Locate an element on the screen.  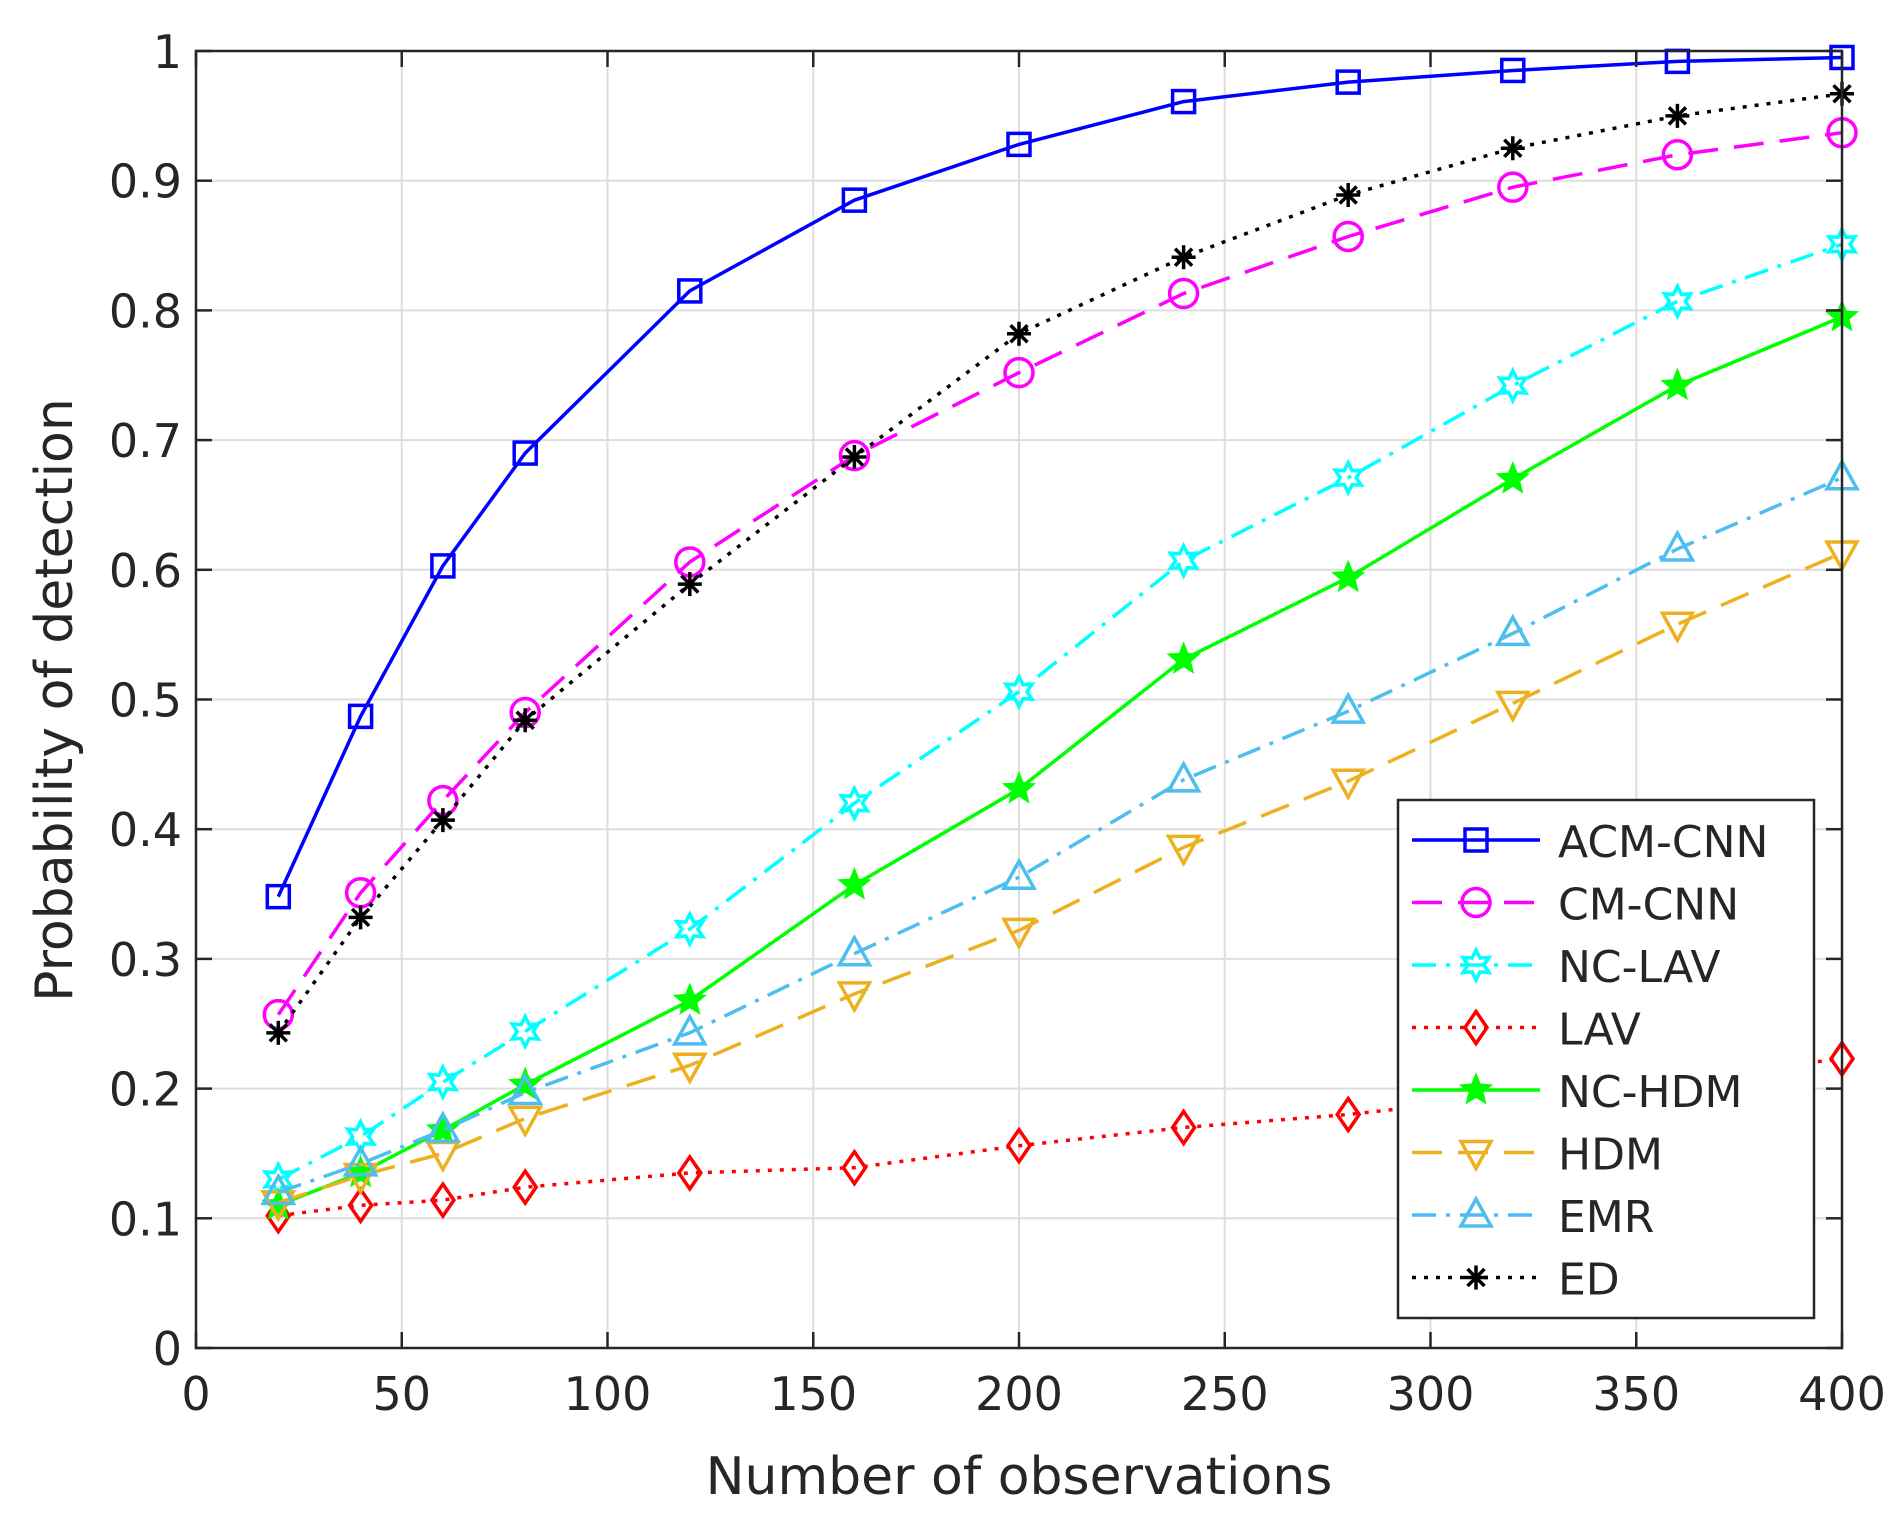
x-tick-label: 250 is located at coordinates (1225, 1394).